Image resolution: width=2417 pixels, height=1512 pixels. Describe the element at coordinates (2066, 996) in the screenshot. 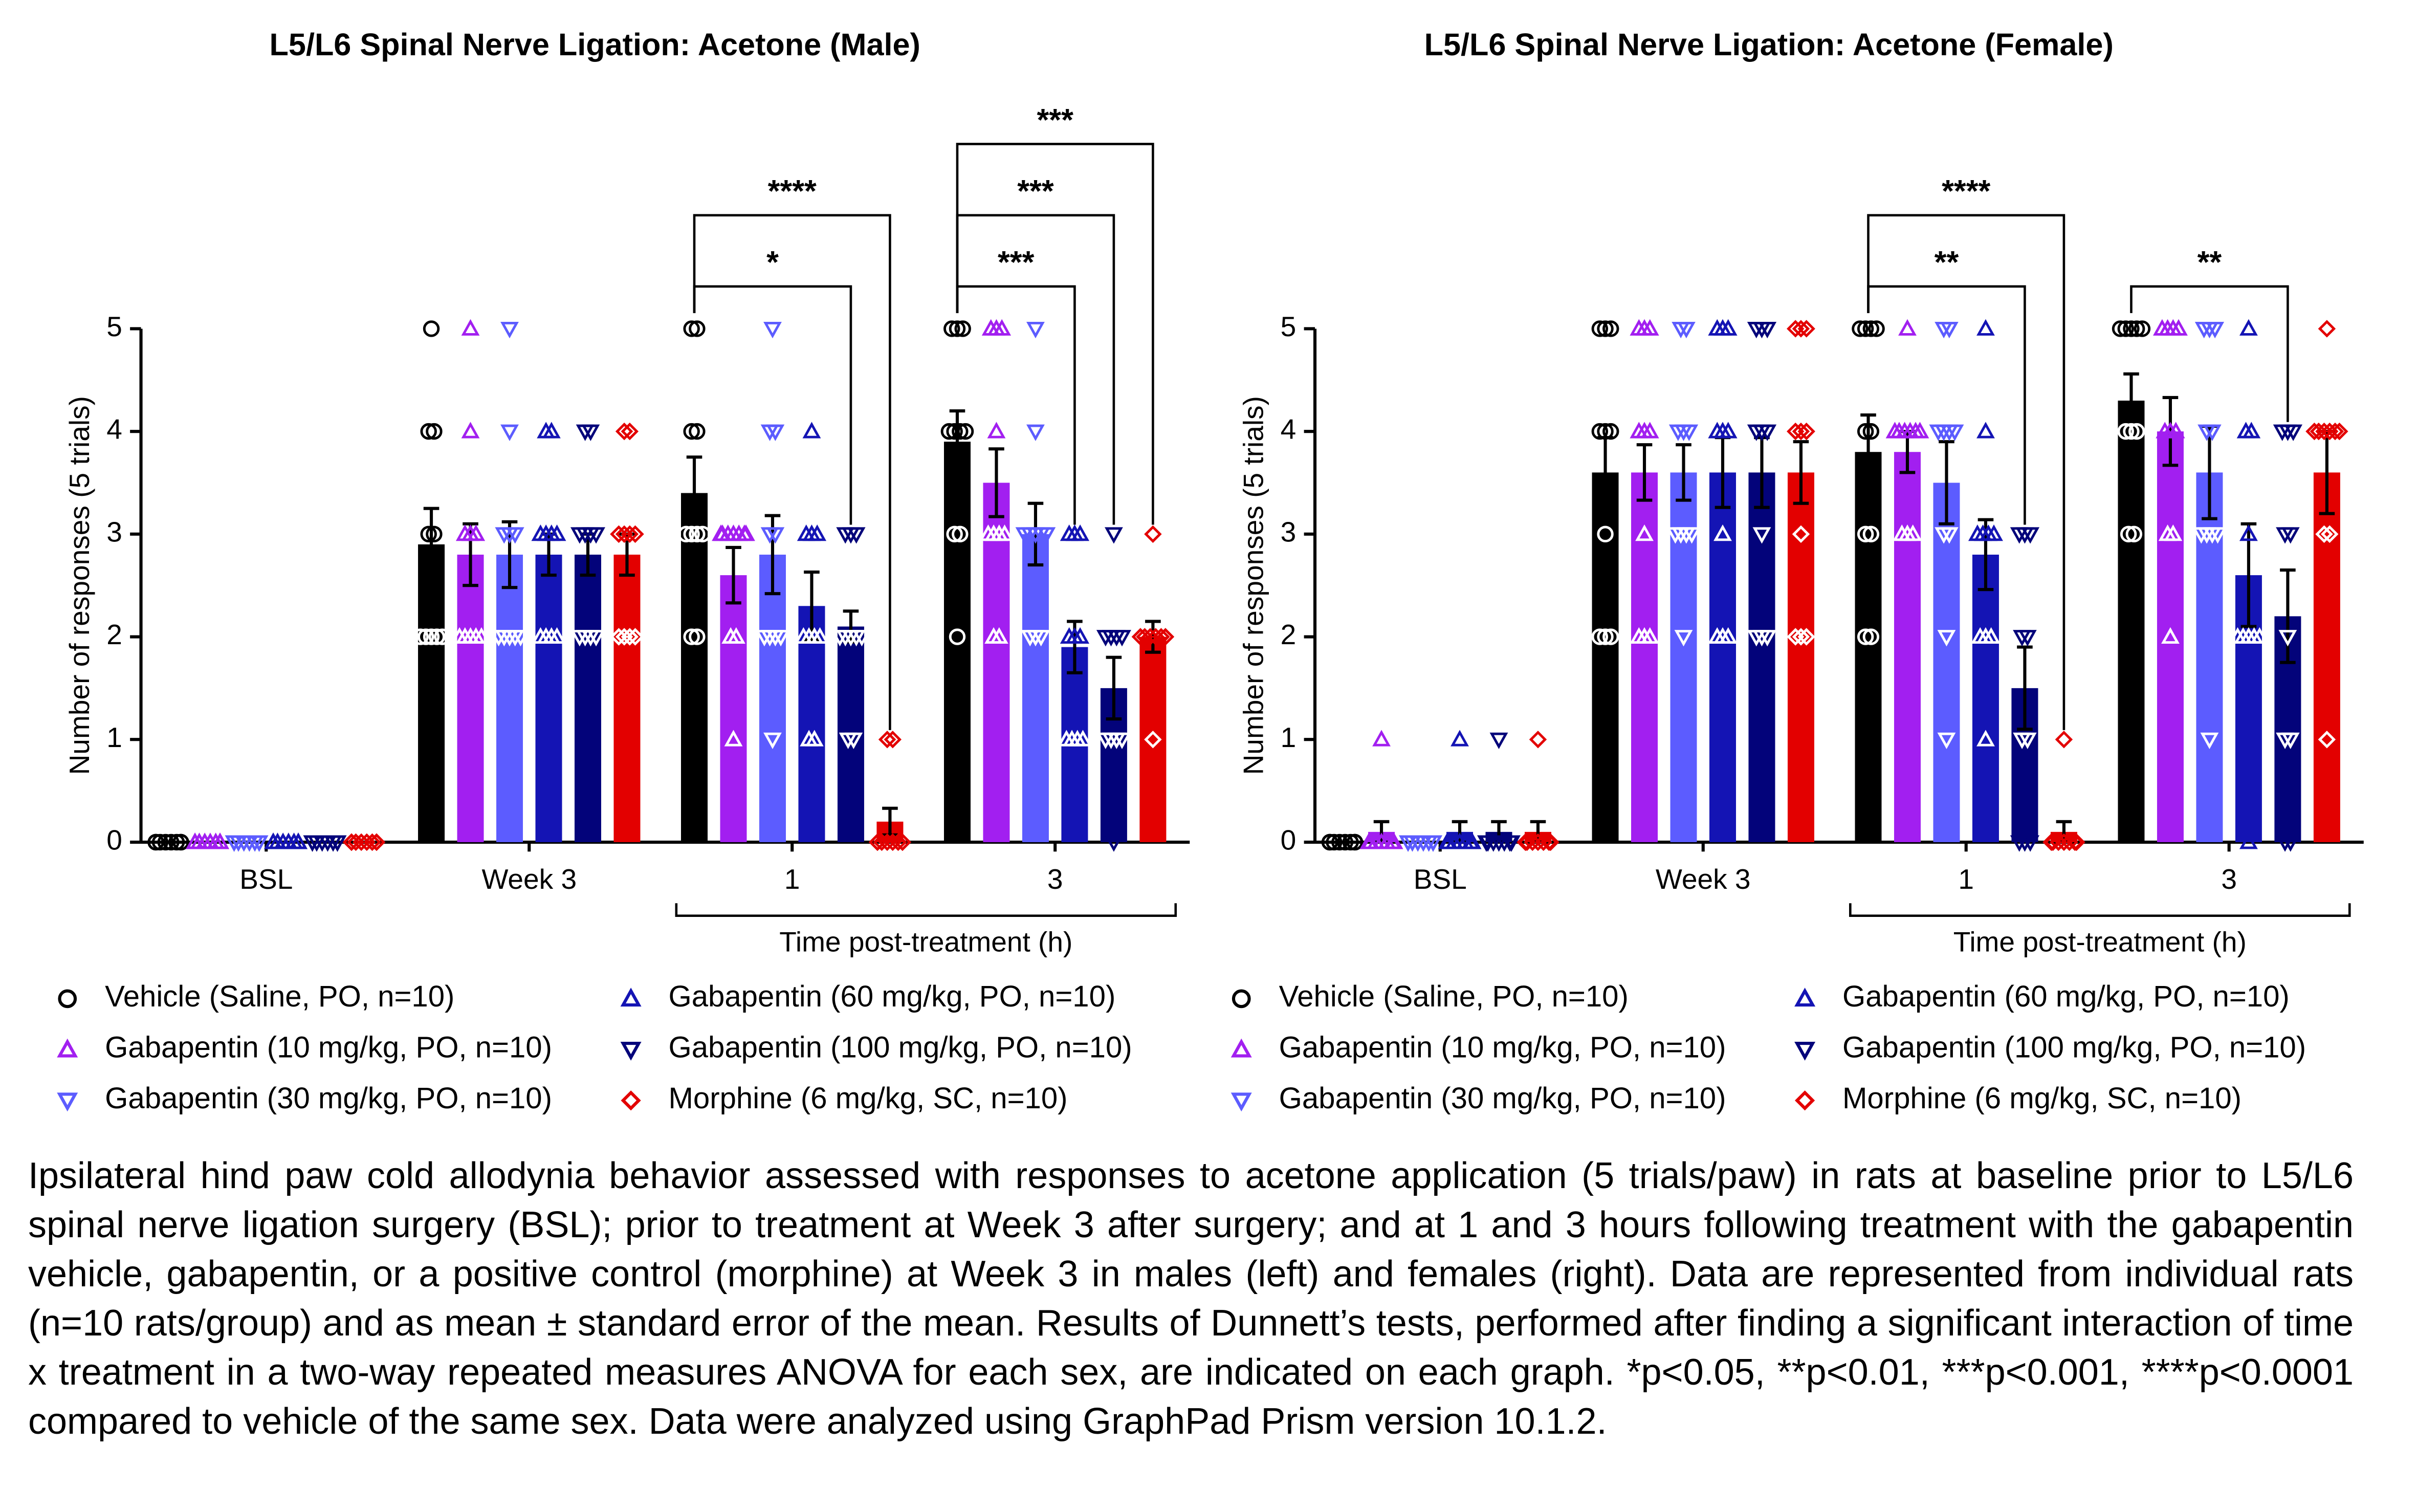

I see `legend-label: Gabapentin (60 mg/kg, PO, n=10)` at that location.